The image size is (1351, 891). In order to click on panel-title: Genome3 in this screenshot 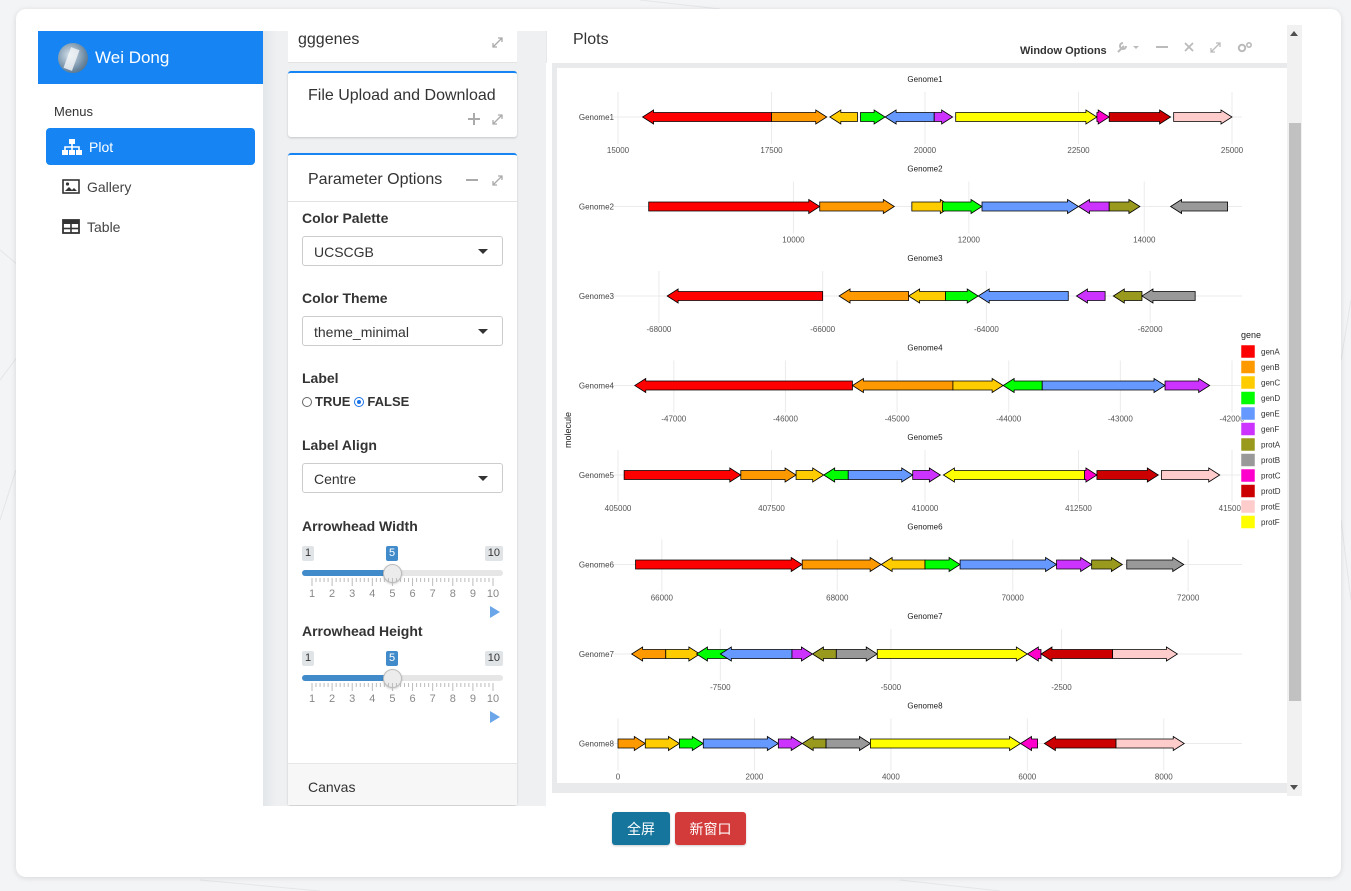, I will do `click(925, 258)`.